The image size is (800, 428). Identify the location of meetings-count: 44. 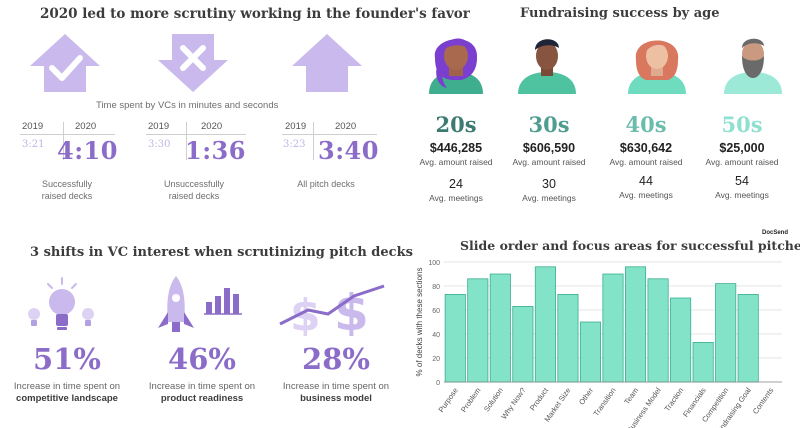
(646, 181).